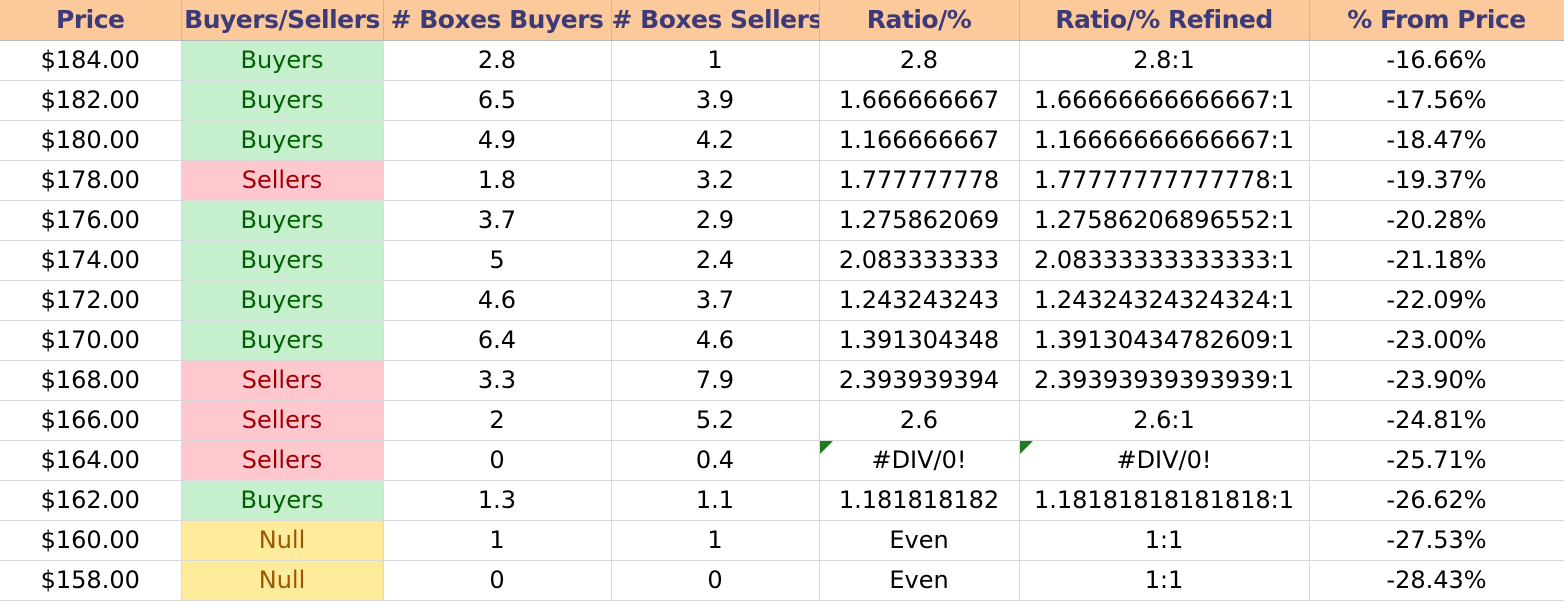 This screenshot has width=1564, height=602. Describe the element at coordinates (1436, 60) in the screenshot. I see `from-price-cell: -16.66%` at that location.